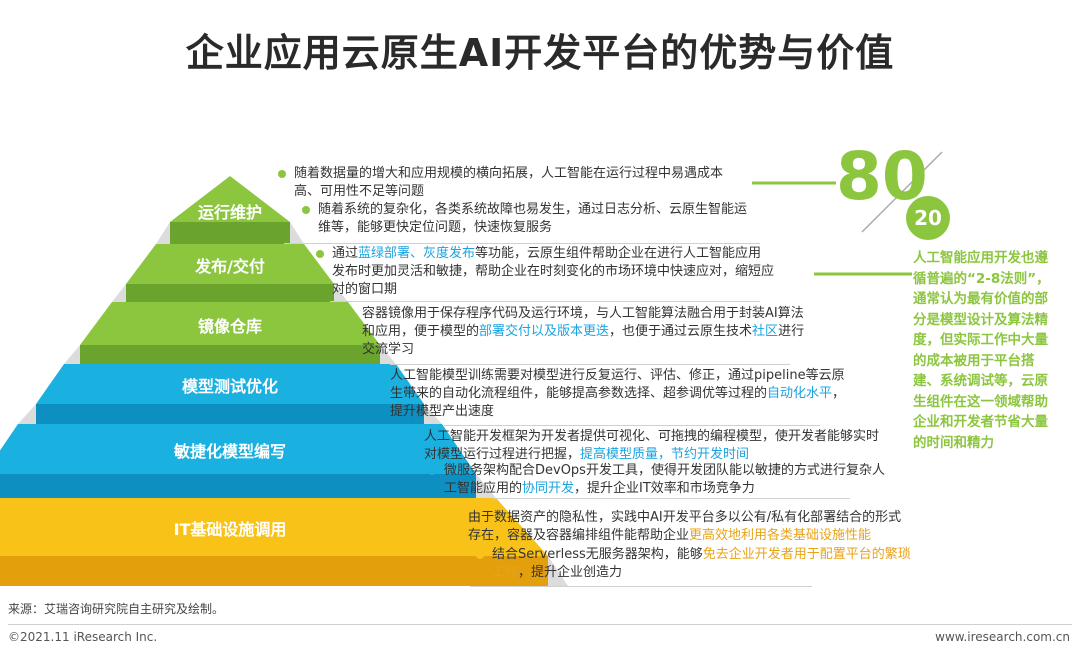 This screenshot has width=1080, height=656. Describe the element at coordinates (1002, 637) in the screenshot. I see `website-link: www.iresearch.com.cn` at that location.